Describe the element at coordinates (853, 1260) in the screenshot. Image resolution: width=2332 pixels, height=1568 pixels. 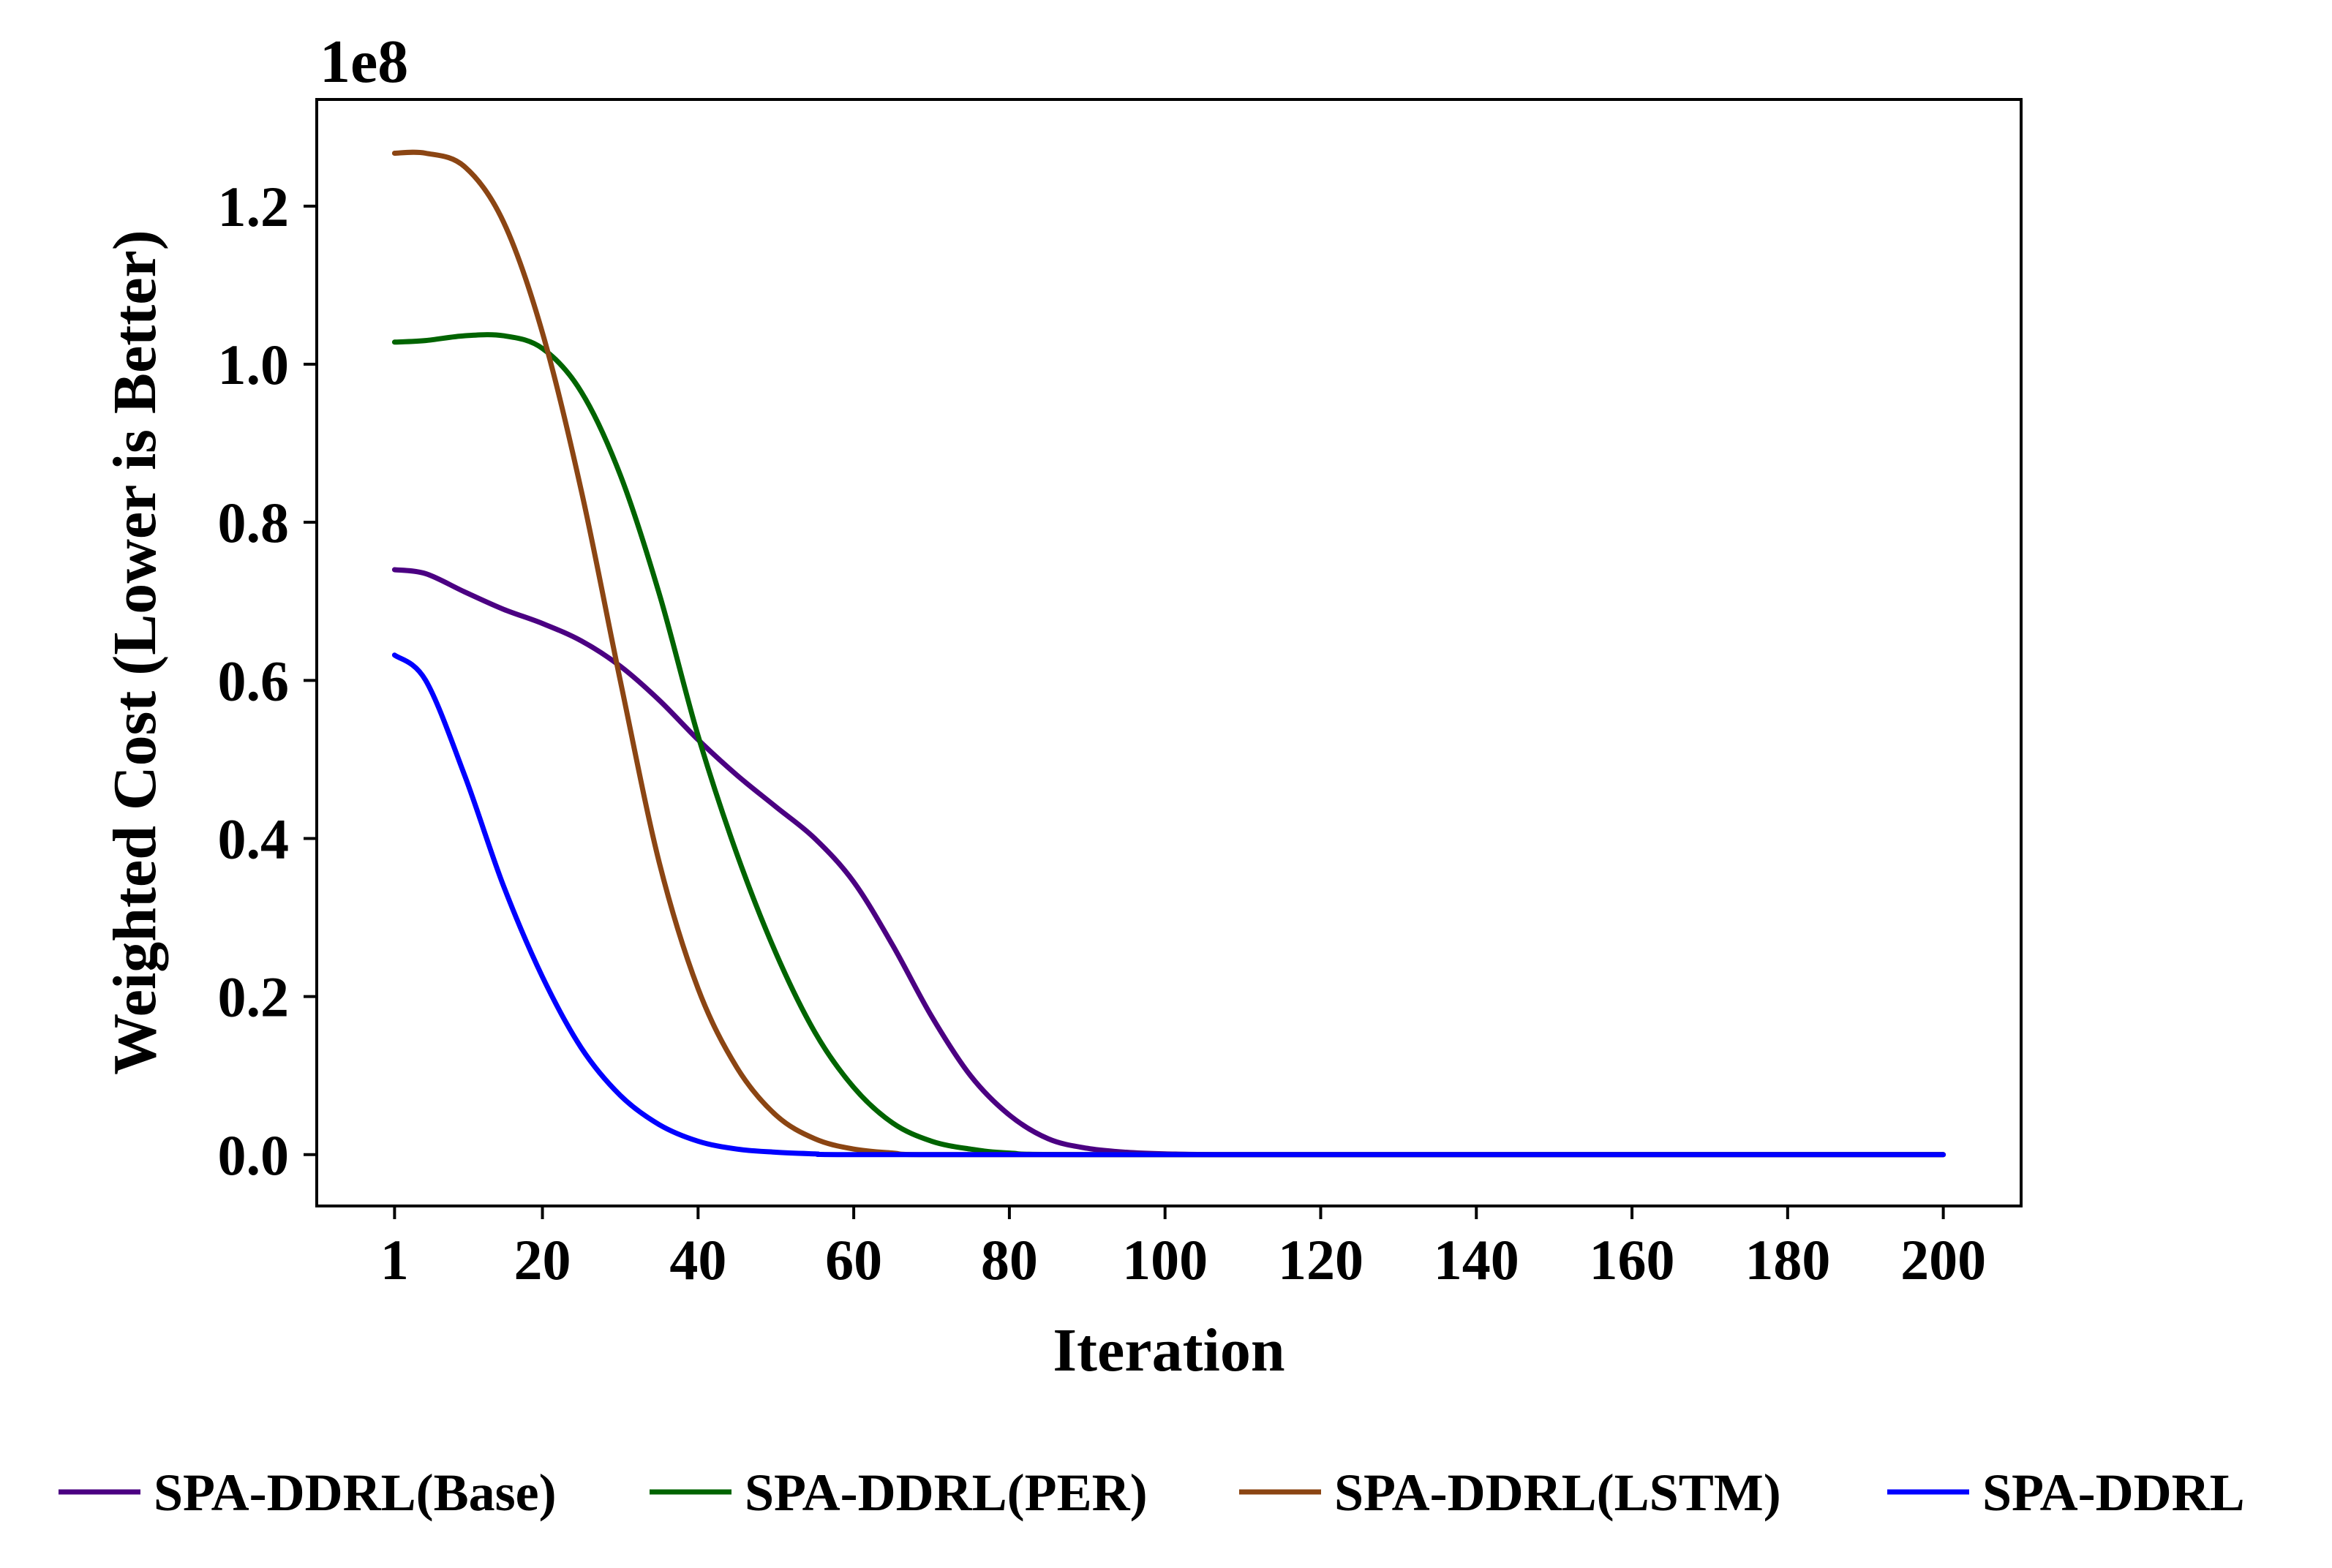
I see `x-tick-label: 60` at that location.